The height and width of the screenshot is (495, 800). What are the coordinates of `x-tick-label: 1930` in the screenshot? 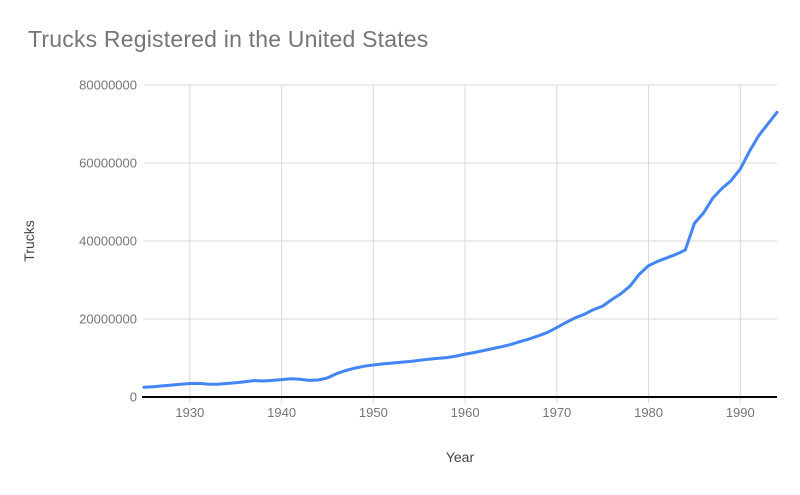 It's located at (189, 412).